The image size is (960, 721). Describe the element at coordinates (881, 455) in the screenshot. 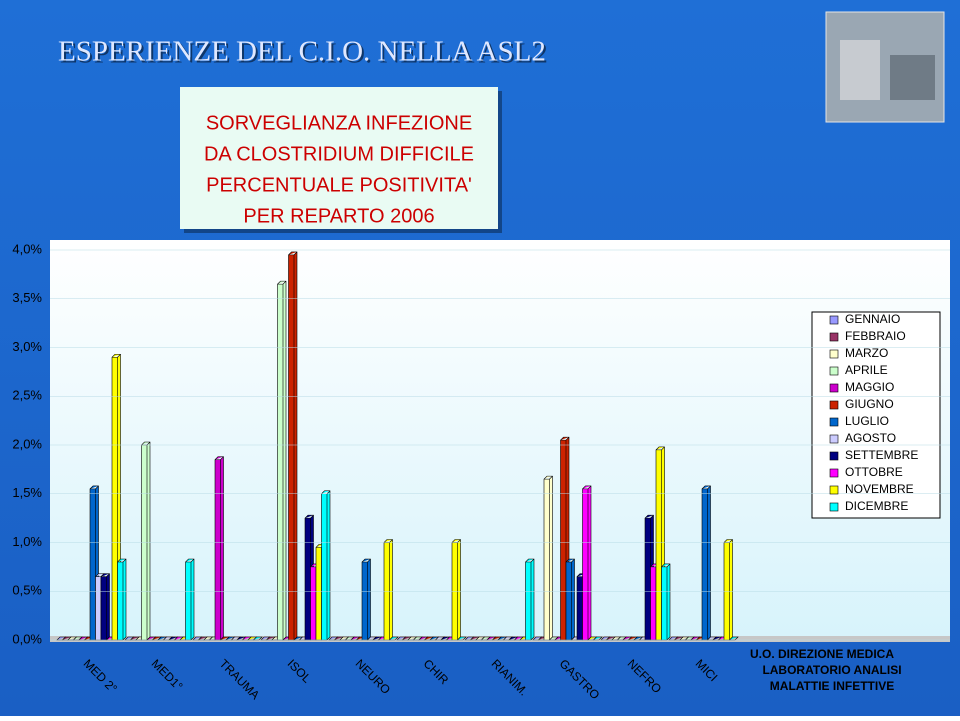

I see `legend-label: SETTEMBRE` at that location.